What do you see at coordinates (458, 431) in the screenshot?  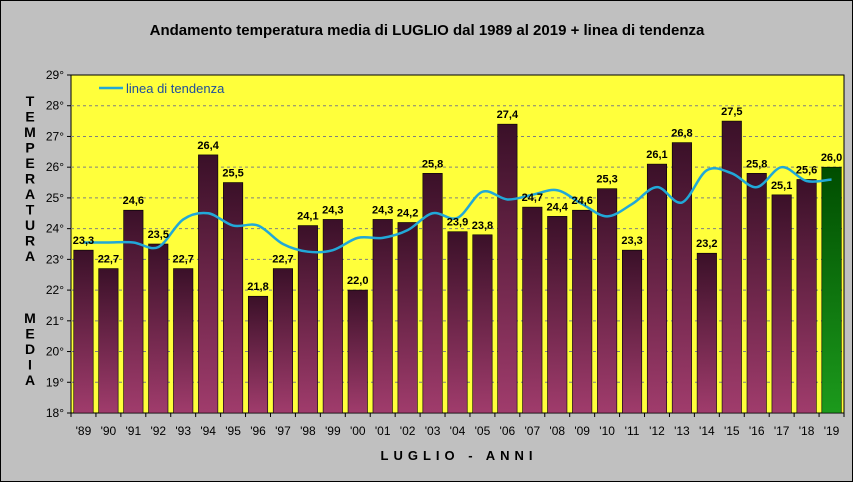 I see `x-tick-label: '04` at bounding box center [458, 431].